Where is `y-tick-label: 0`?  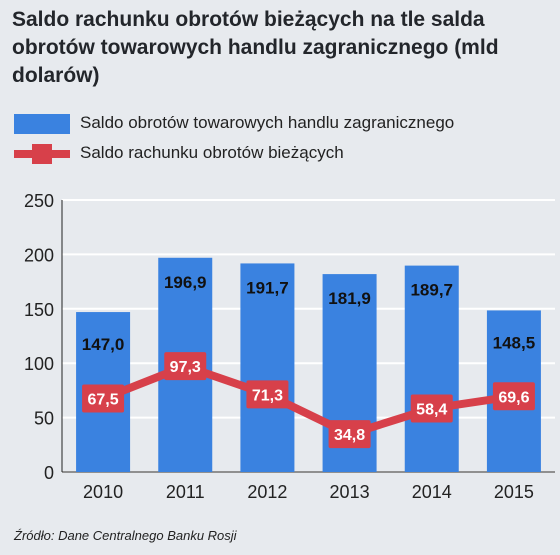
y-tick-label: 0 is located at coordinates (49, 473).